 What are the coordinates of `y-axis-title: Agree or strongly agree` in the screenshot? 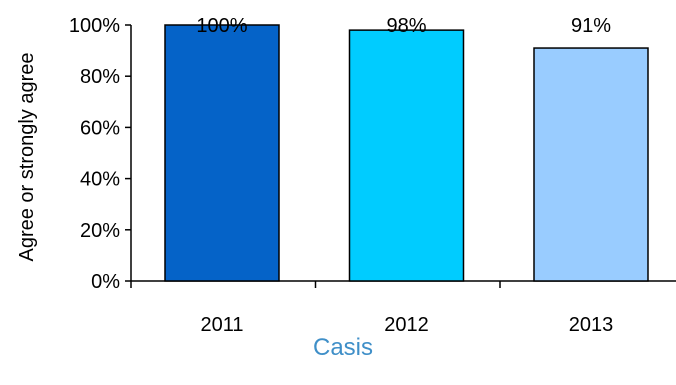 It's located at (27, 156).